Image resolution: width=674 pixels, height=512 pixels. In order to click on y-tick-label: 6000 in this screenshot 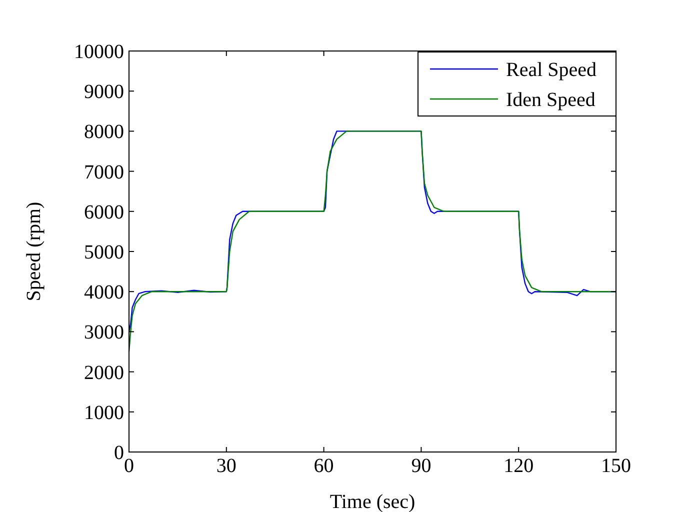, I will do `click(104, 212)`.